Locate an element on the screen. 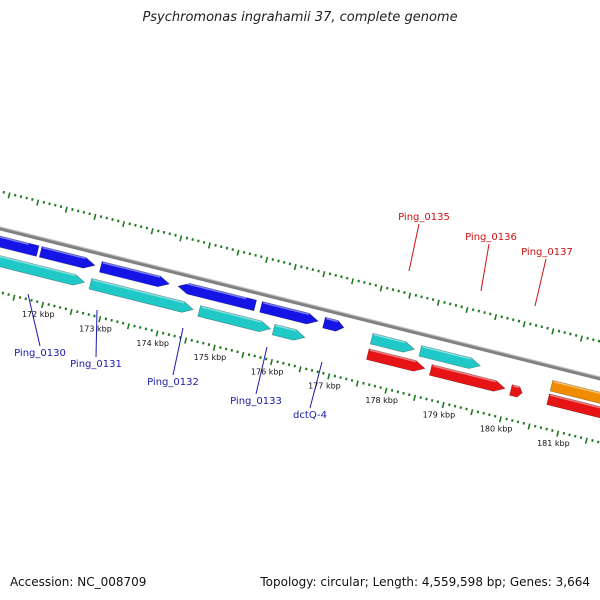 This screenshot has width=600, height=600. gene-label: Ping_0133 is located at coordinates (256, 401).